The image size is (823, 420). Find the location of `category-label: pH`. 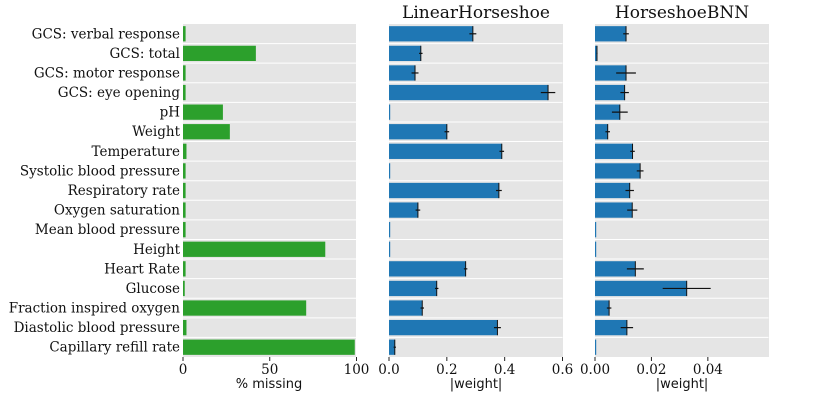

category-label: pH is located at coordinates (170, 113).